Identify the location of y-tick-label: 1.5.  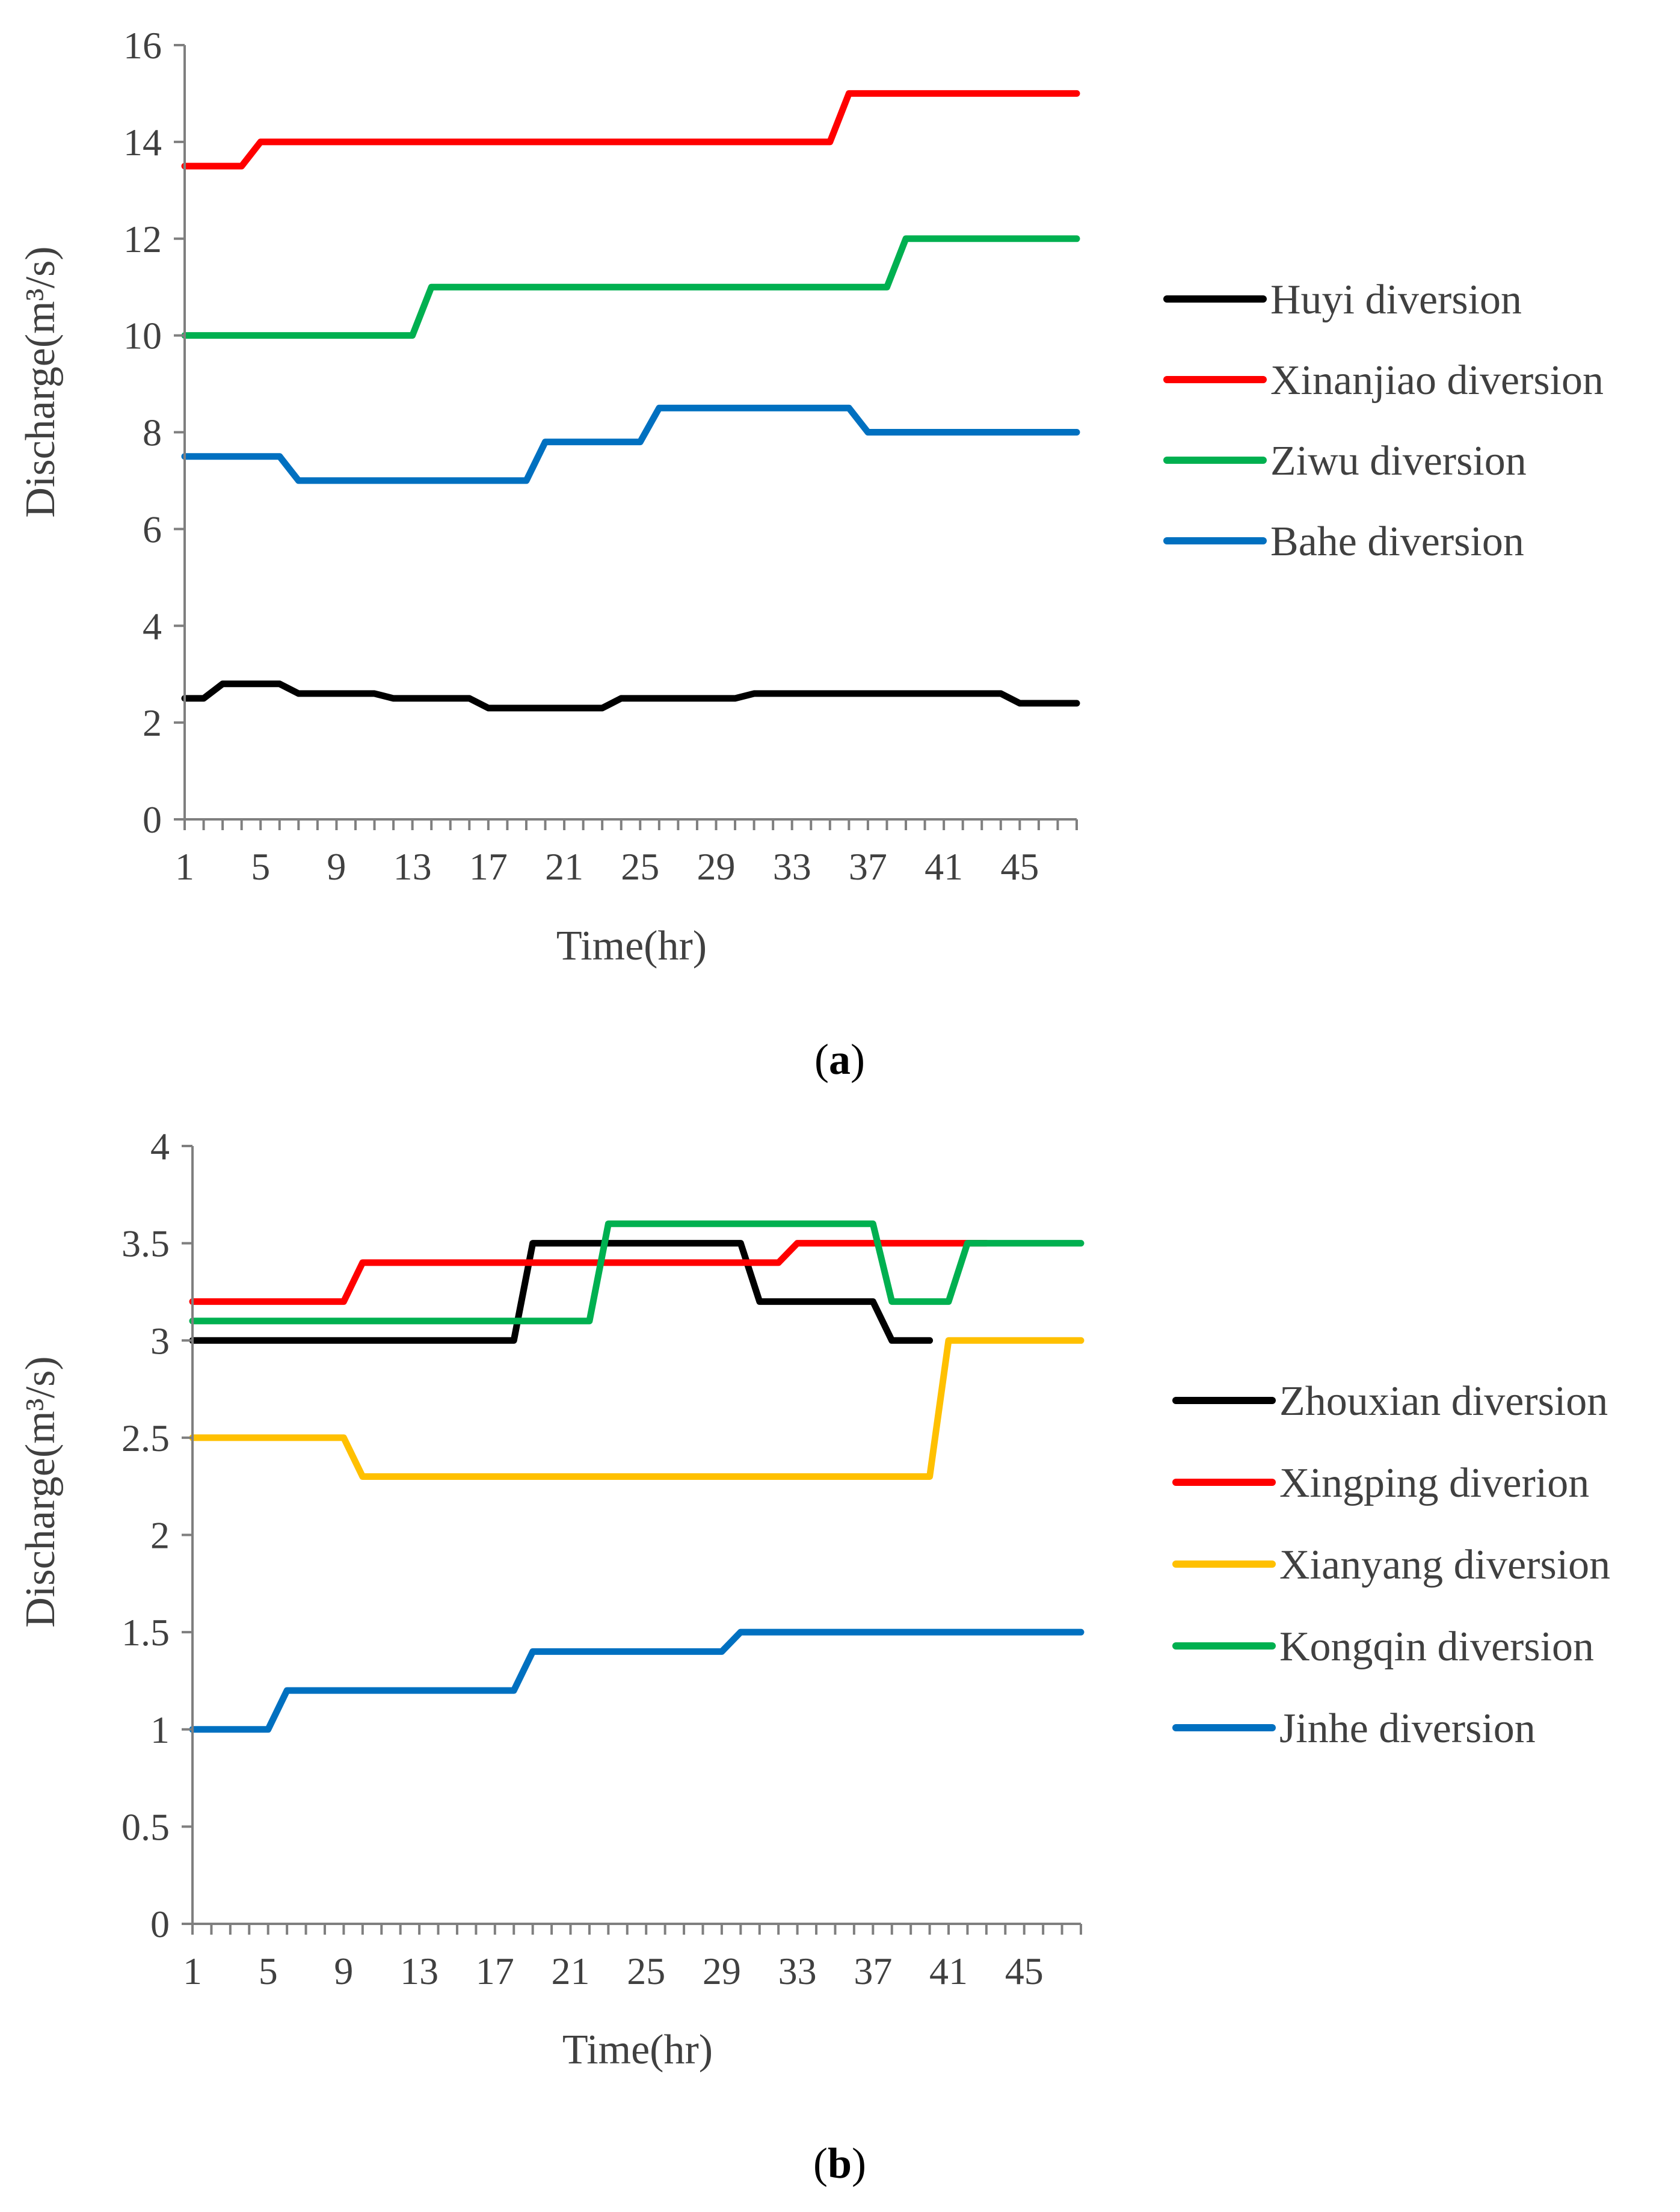
(146, 1632).